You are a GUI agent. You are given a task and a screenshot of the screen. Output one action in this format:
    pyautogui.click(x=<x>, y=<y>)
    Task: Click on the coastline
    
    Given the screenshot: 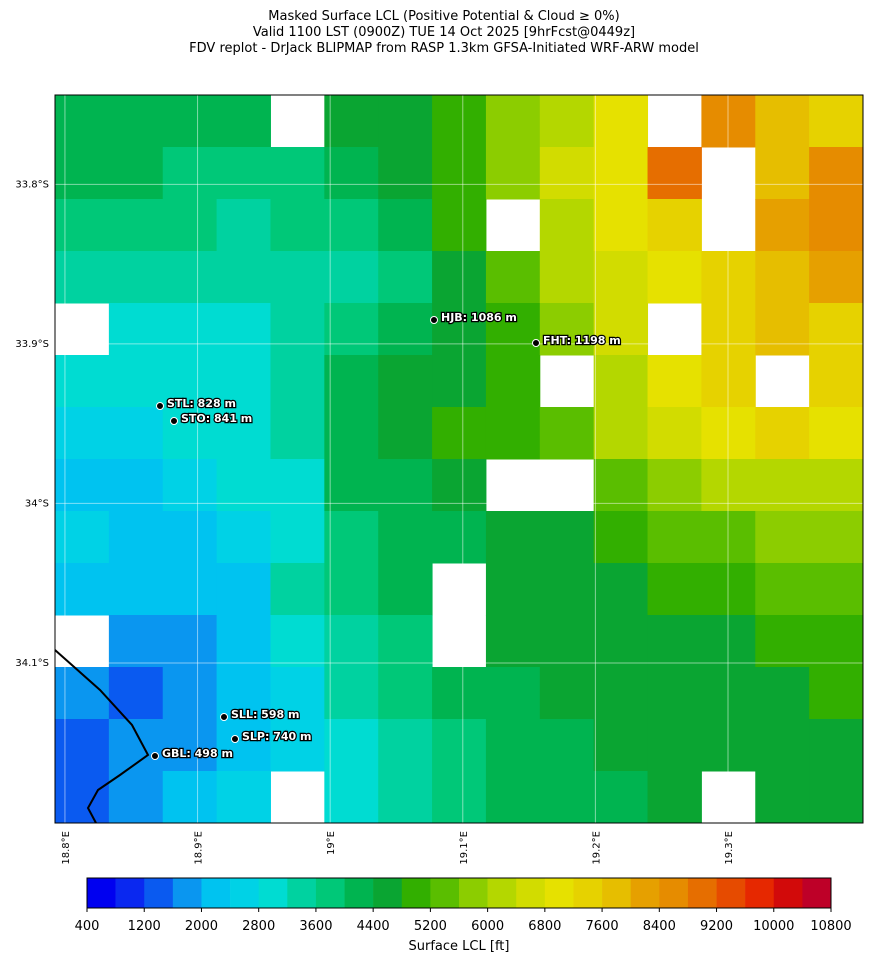 What is the action you would take?
    pyautogui.click(x=102, y=736)
    